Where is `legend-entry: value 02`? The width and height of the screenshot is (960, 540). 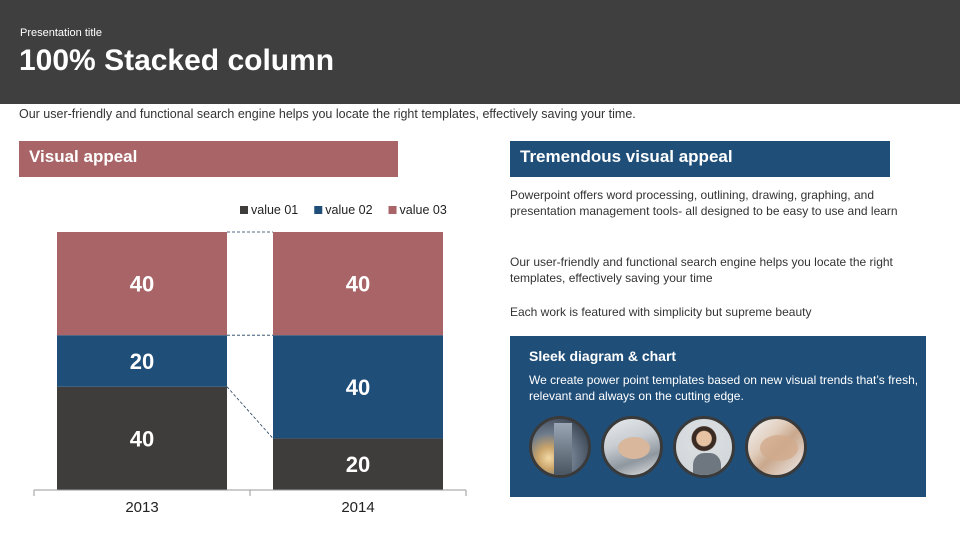 legend-entry: value 02 is located at coordinates (348, 210).